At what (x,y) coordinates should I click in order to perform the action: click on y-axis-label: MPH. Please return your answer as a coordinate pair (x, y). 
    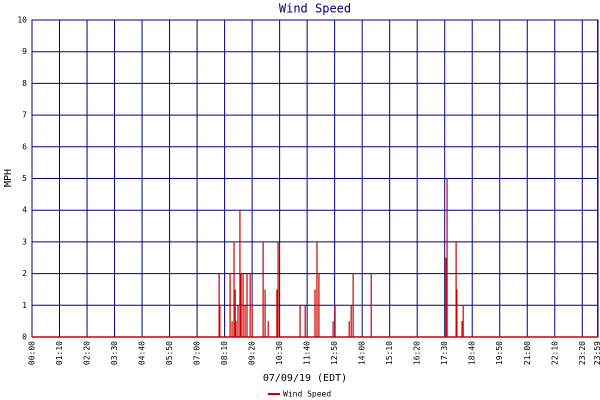
    Looking at the image, I should click on (8, 178).